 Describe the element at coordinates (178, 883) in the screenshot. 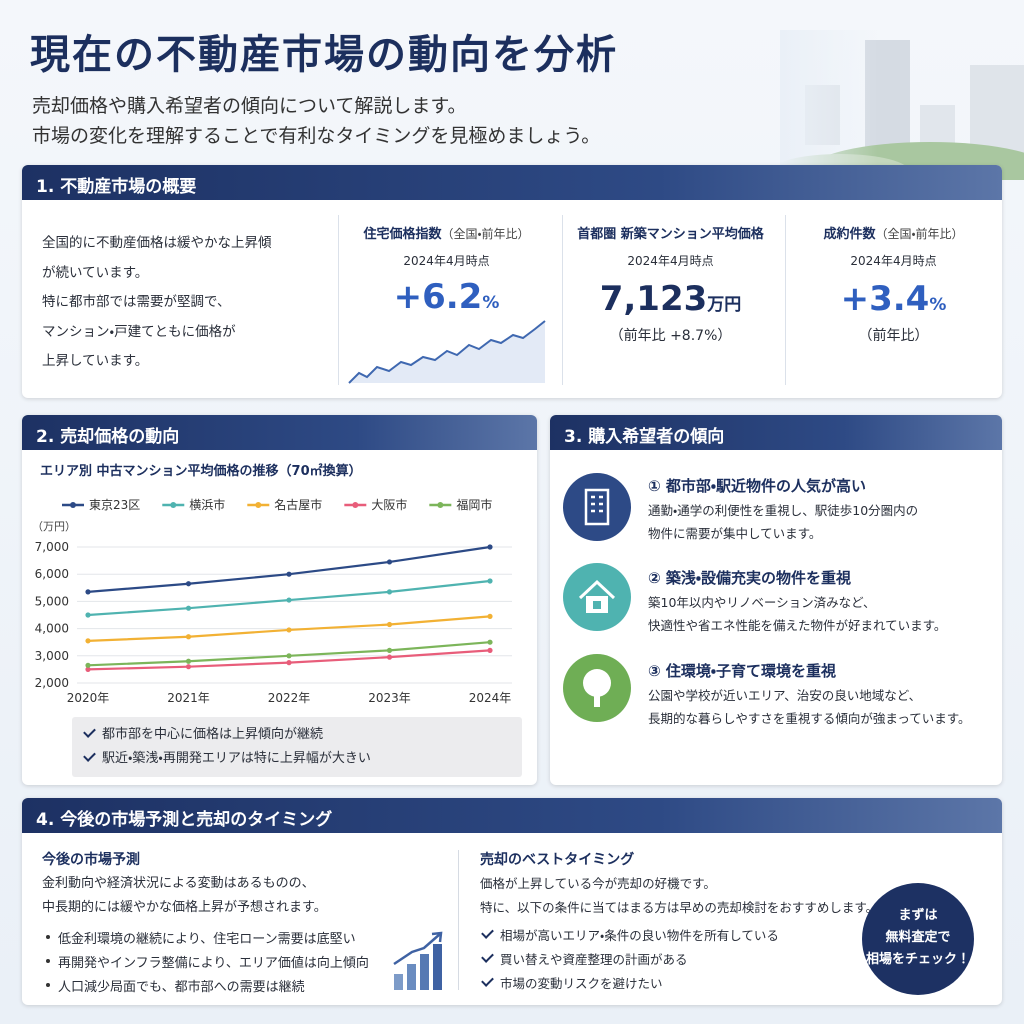

I see `column-line: 金利動向や経済状況による変動はあるものの、` at that location.